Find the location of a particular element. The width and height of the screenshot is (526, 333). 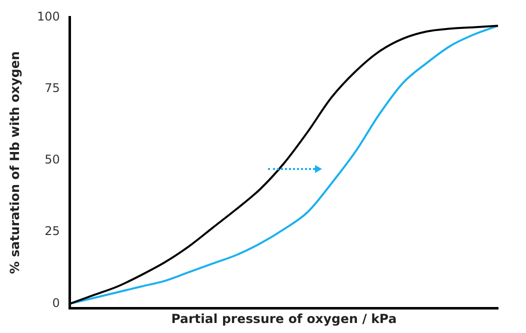

y-tick-label: 50 is located at coordinates (52, 159).